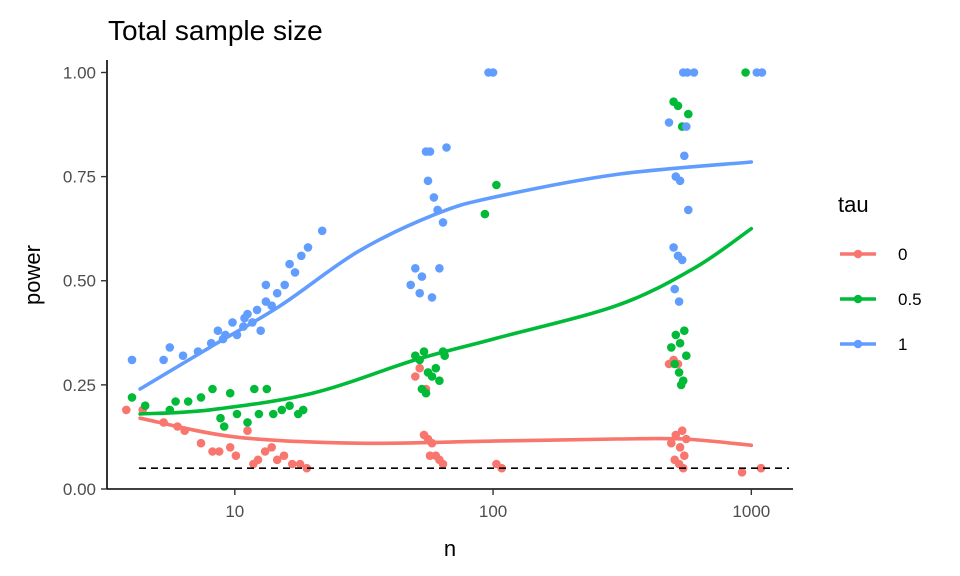 This screenshot has width=960, height=576. What do you see at coordinates (751, 511) in the screenshot?
I see `x-tick-label-2: 1000` at bounding box center [751, 511].